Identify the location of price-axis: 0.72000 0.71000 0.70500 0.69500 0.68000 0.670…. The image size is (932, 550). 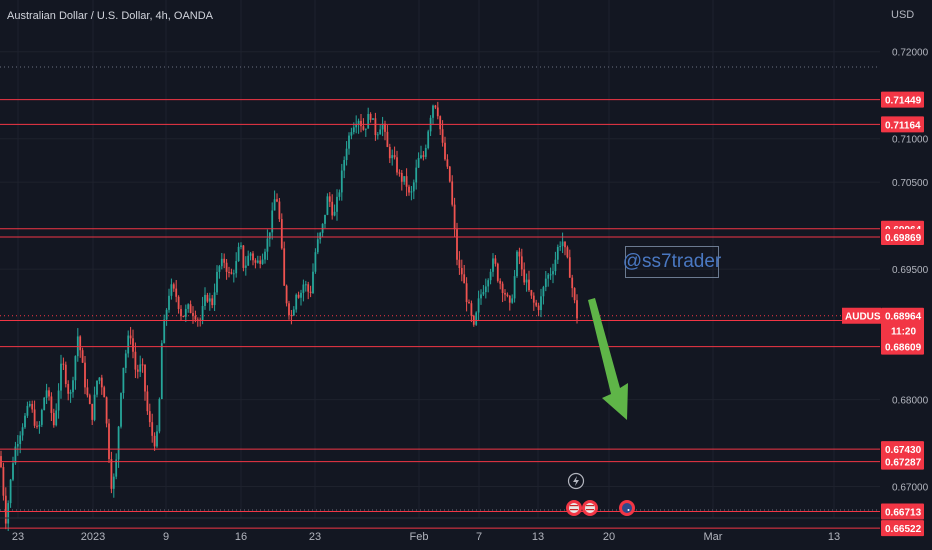
(885, 292).